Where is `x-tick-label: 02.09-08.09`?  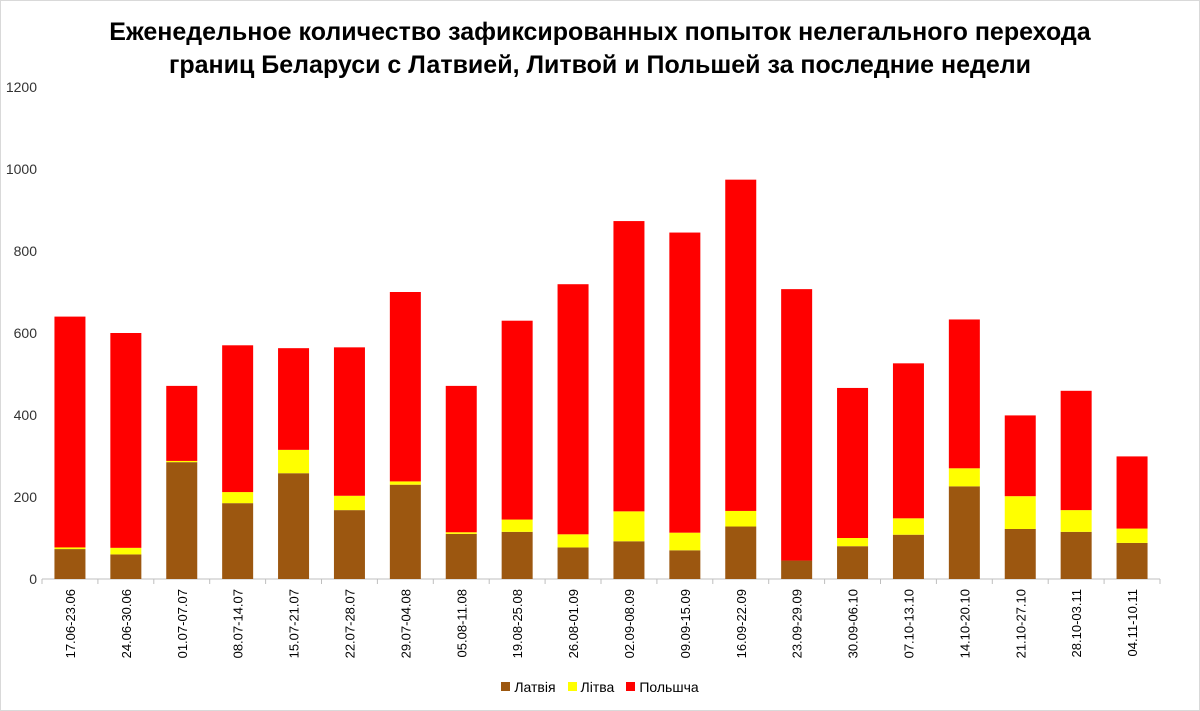 x-tick-label: 02.09-08.09 is located at coordinates (629, 623).